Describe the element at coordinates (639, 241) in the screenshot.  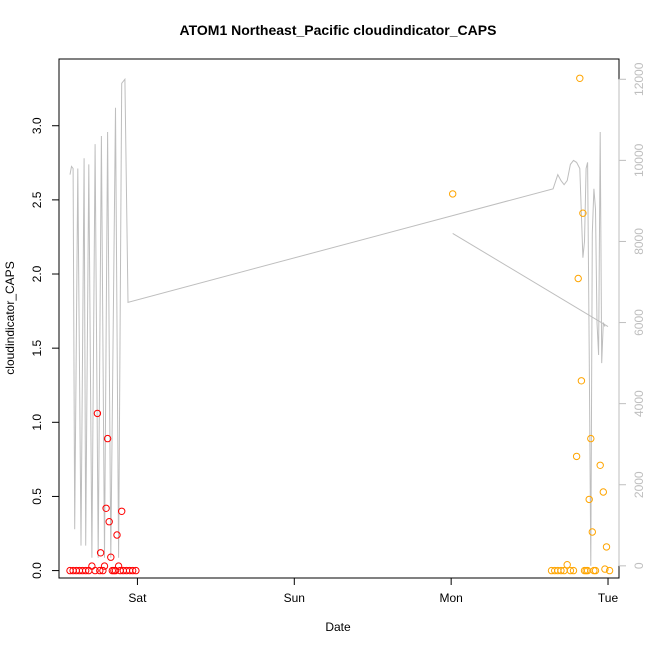
I see `y2-tick-label: 8000` at that location.